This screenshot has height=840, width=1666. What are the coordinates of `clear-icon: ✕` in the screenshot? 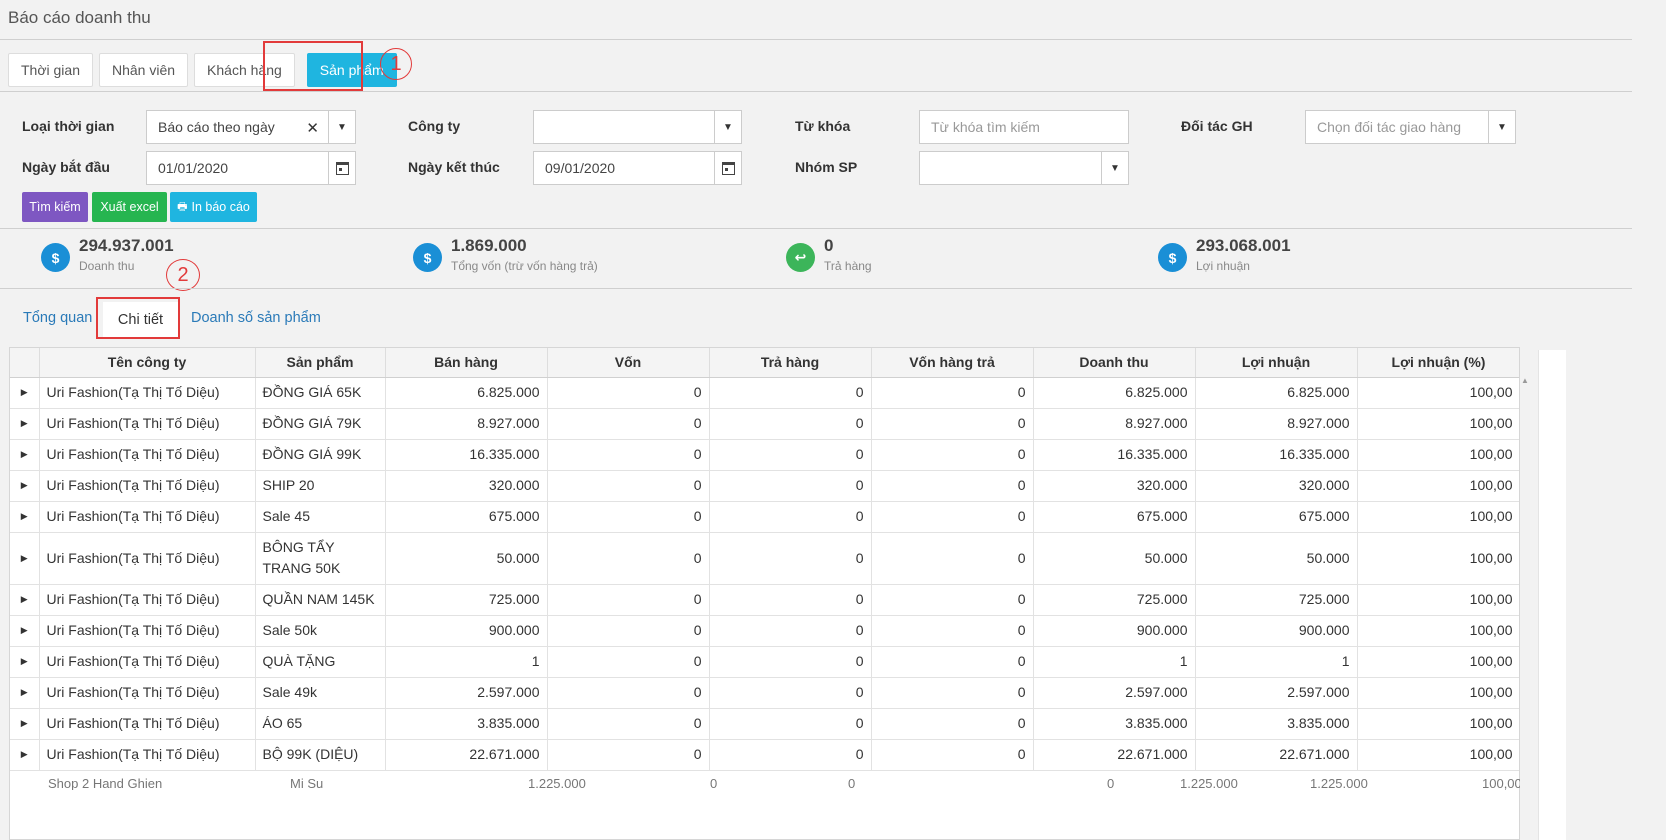 It's located at (312, 128).